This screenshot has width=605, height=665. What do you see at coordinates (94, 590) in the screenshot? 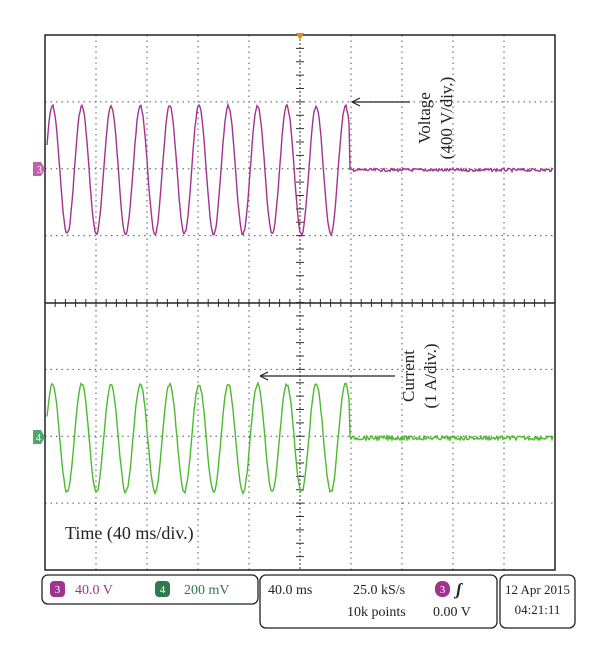
I see `channel-scale: 40.0 V` at bounding box center [94, 590].